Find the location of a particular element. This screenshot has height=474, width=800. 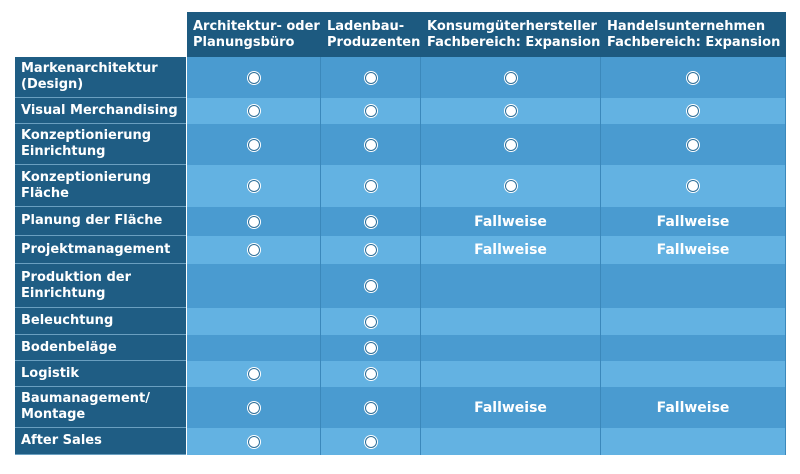

row-header: Markenarchitektur (Design) is located at coordinates (100, 77).